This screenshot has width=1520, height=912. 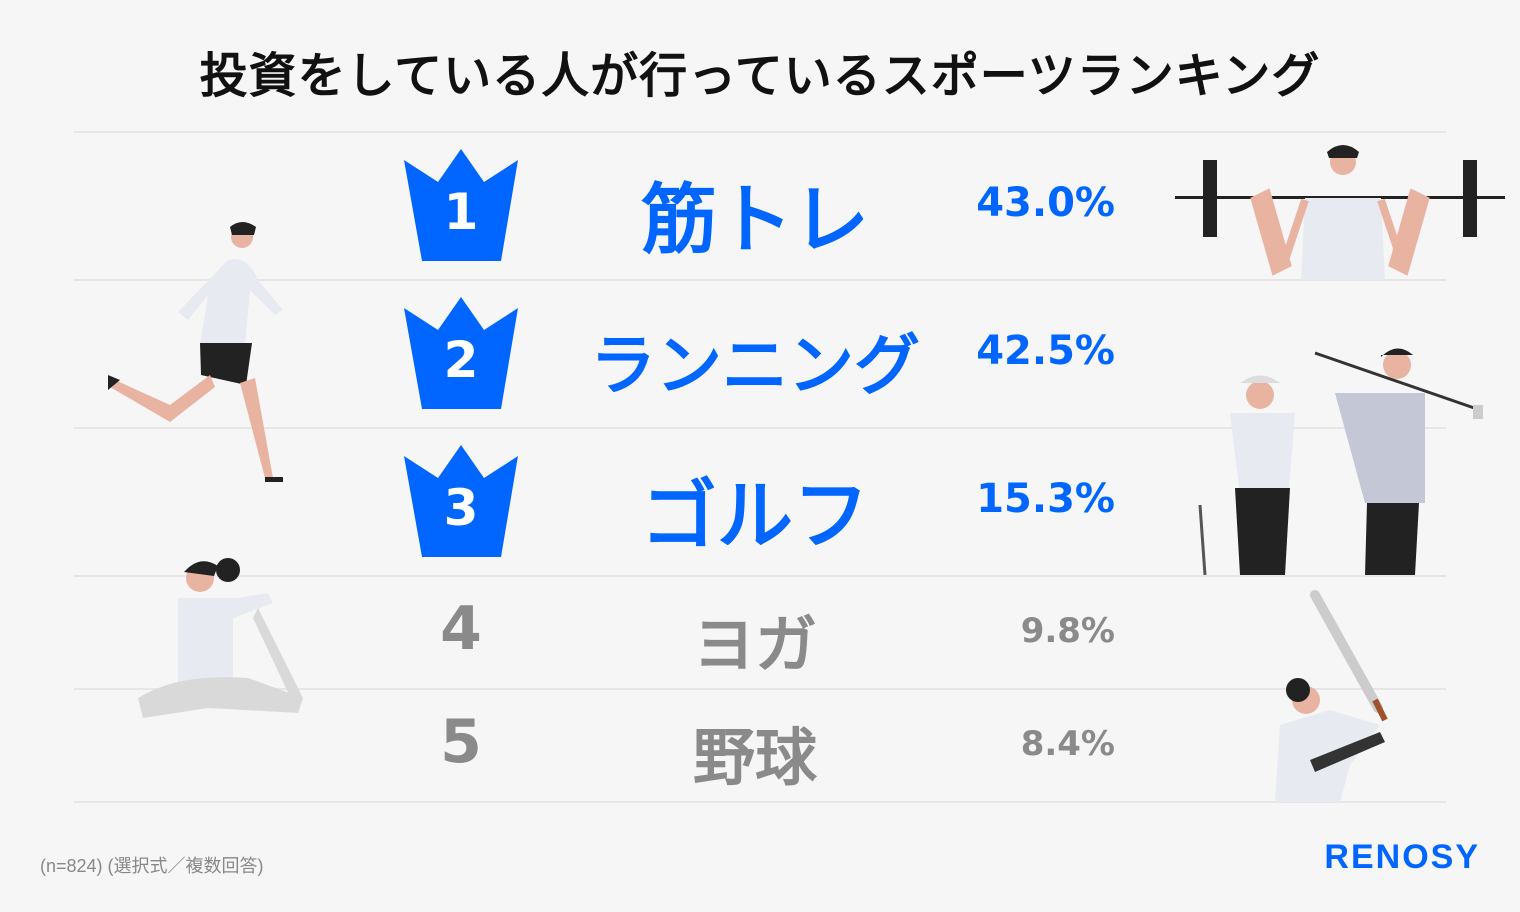 I want to click on percentage-value: 42.5%, so click(x=1045, y=351).